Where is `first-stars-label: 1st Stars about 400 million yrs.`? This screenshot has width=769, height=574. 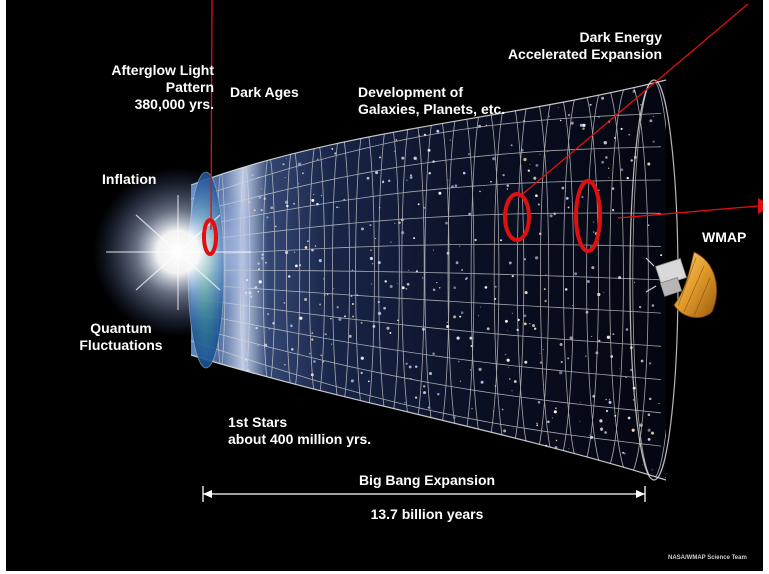
first-stars-label: 1st Stars about 400 million yrs. is located at coordinates (299, 431).